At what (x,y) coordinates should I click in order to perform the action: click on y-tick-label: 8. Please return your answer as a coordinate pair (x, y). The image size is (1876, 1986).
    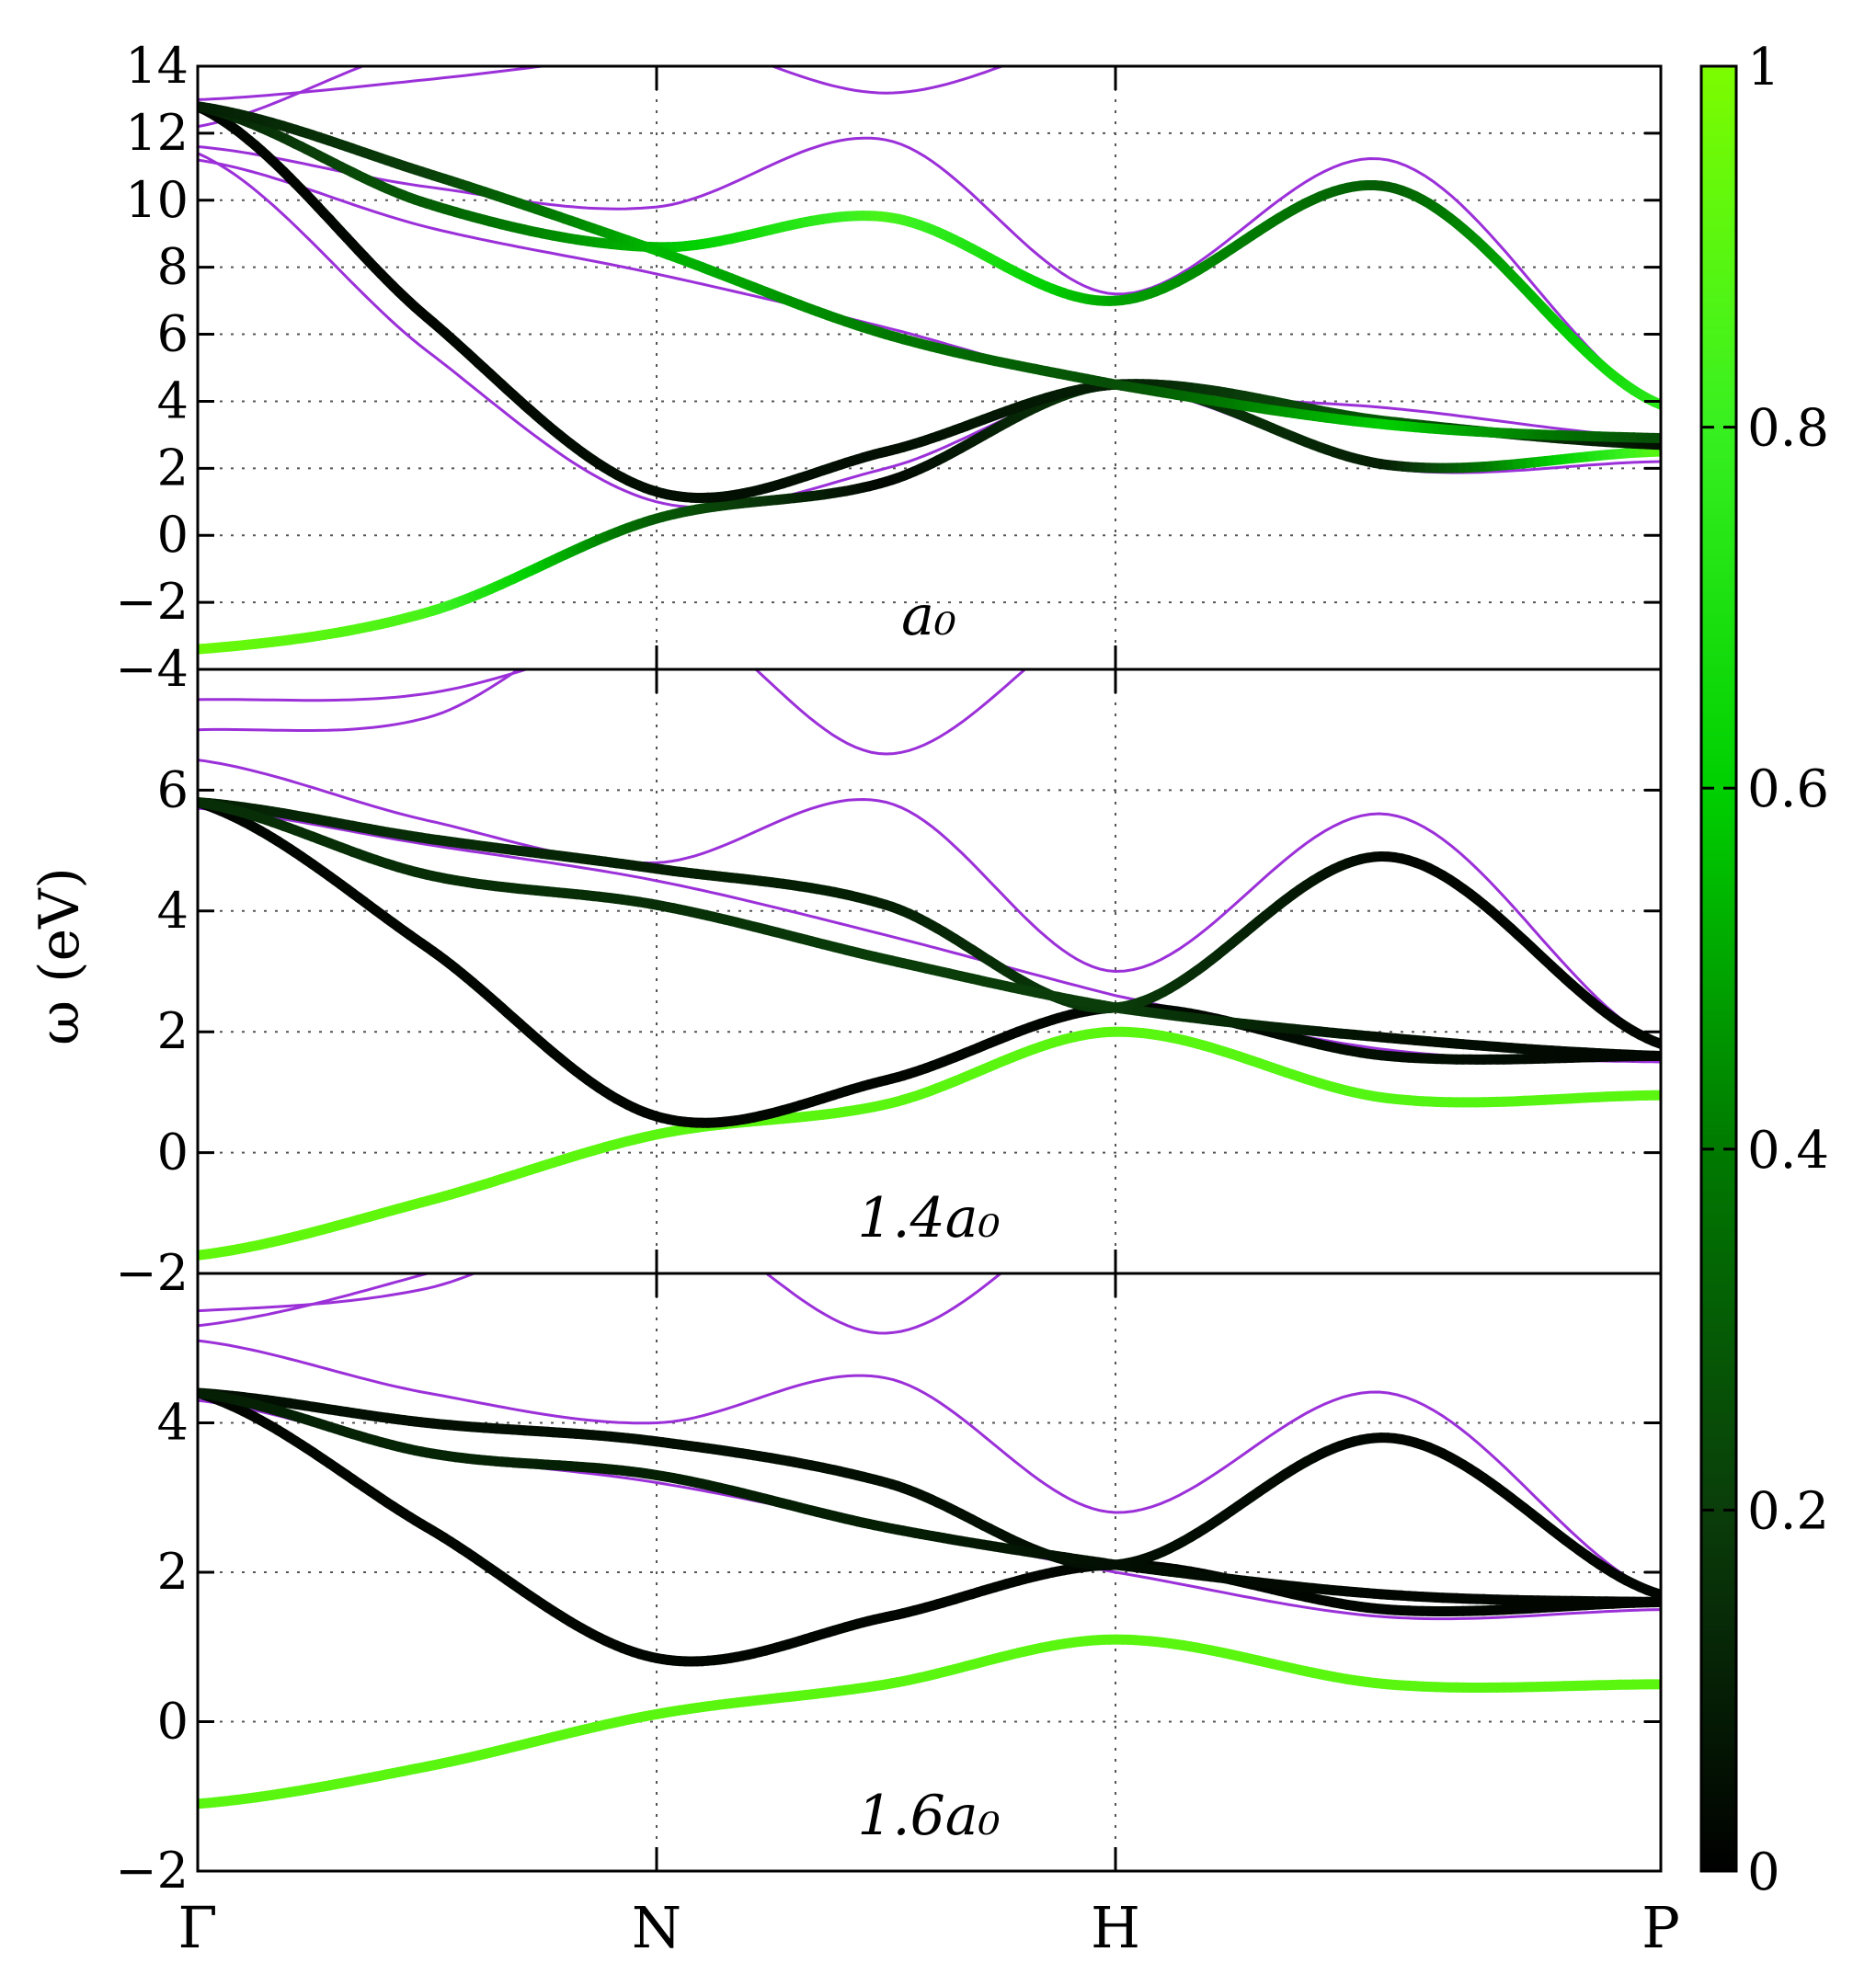
    Looking at the image, I should click on (173, 267).